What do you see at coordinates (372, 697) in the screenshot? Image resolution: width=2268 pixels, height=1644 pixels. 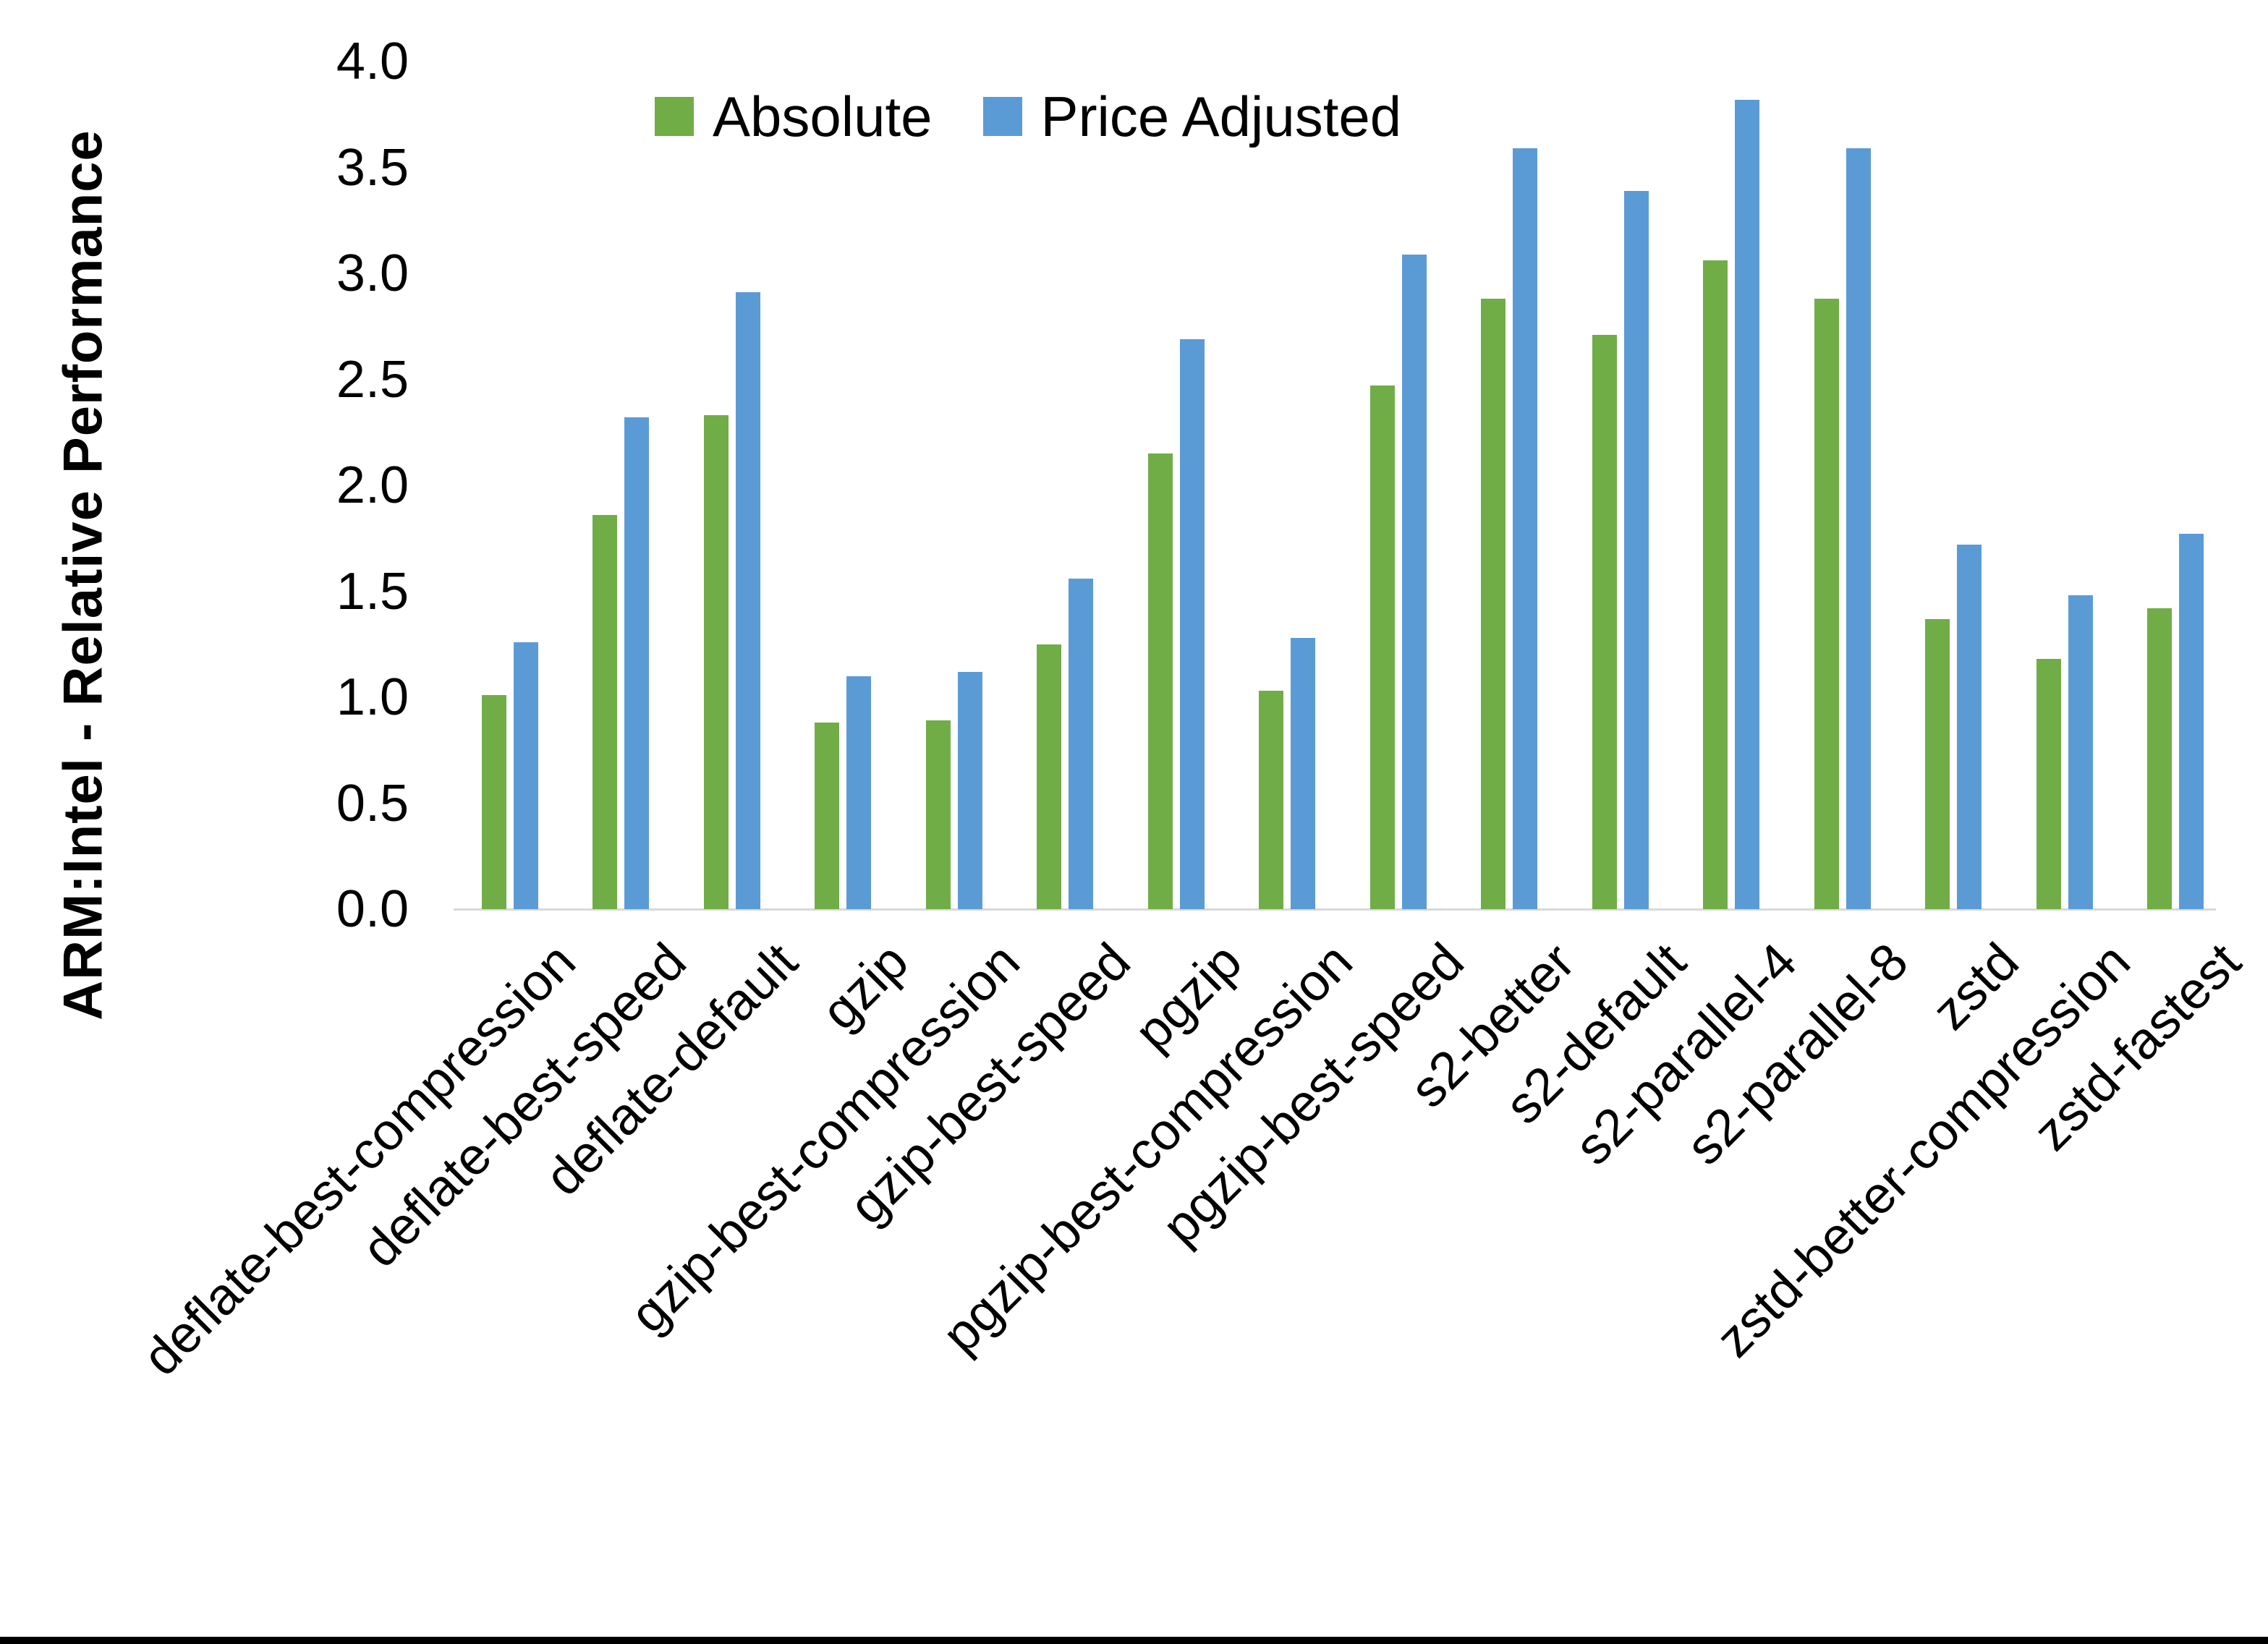 I see `y-axis-tick-label: 1.0` at bounding box center [372, 697].